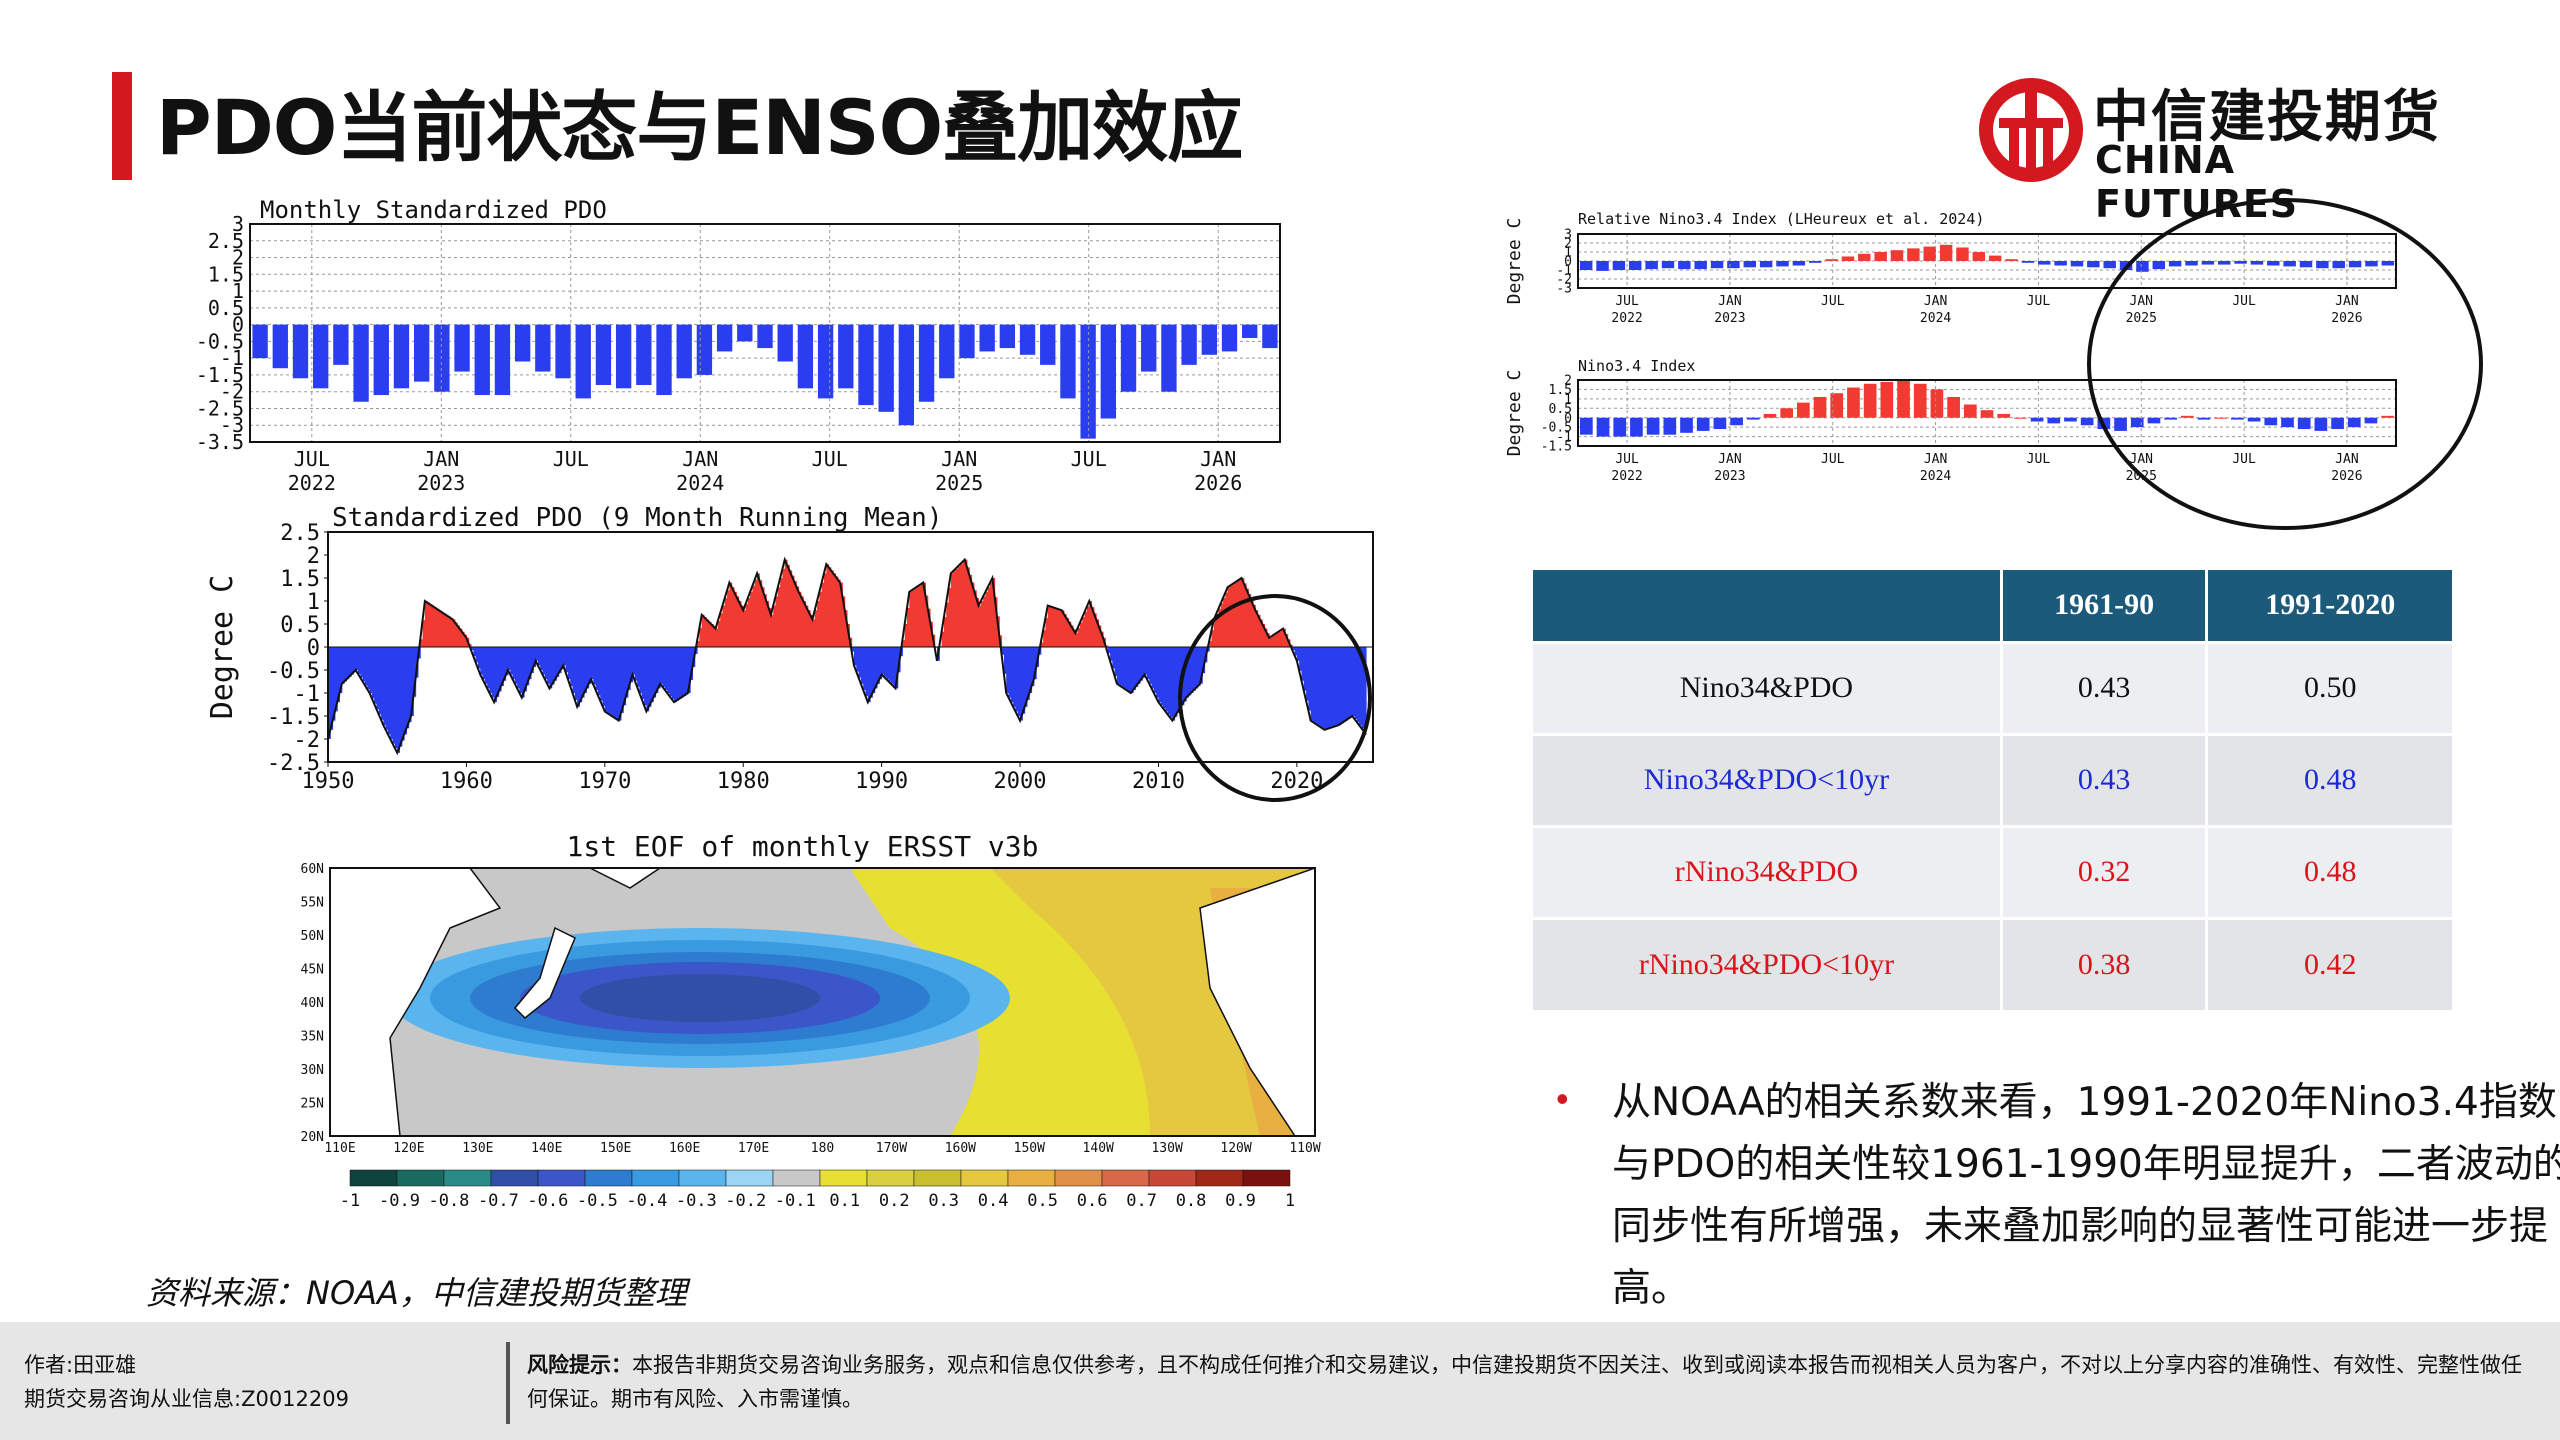  What do you see at coordinates (226, 308) in the screenshot?
I see `y-tick-label: 0.5` at bounding box center [226, 308].